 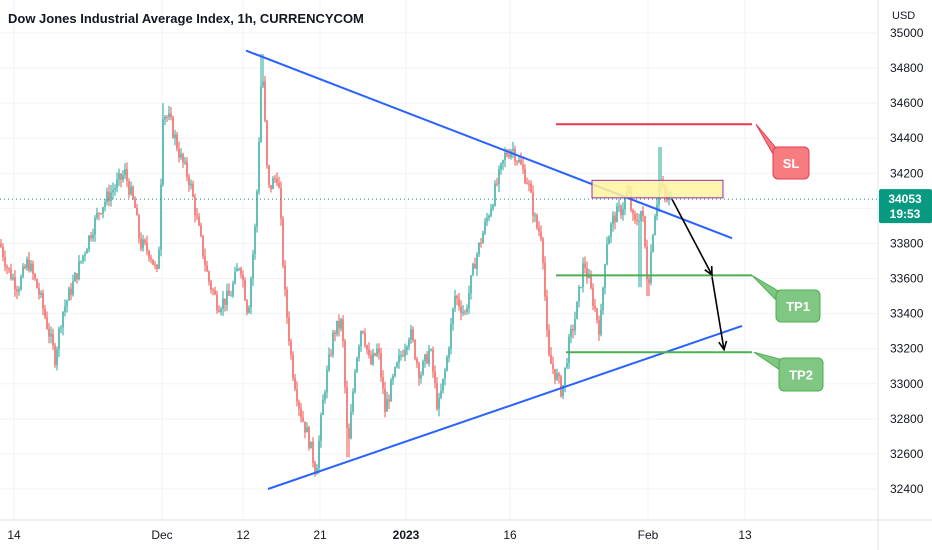 I want to click on time-axis: 14 Dec 12 21 2023 16 Feb 13, so click(x=379, y=535).